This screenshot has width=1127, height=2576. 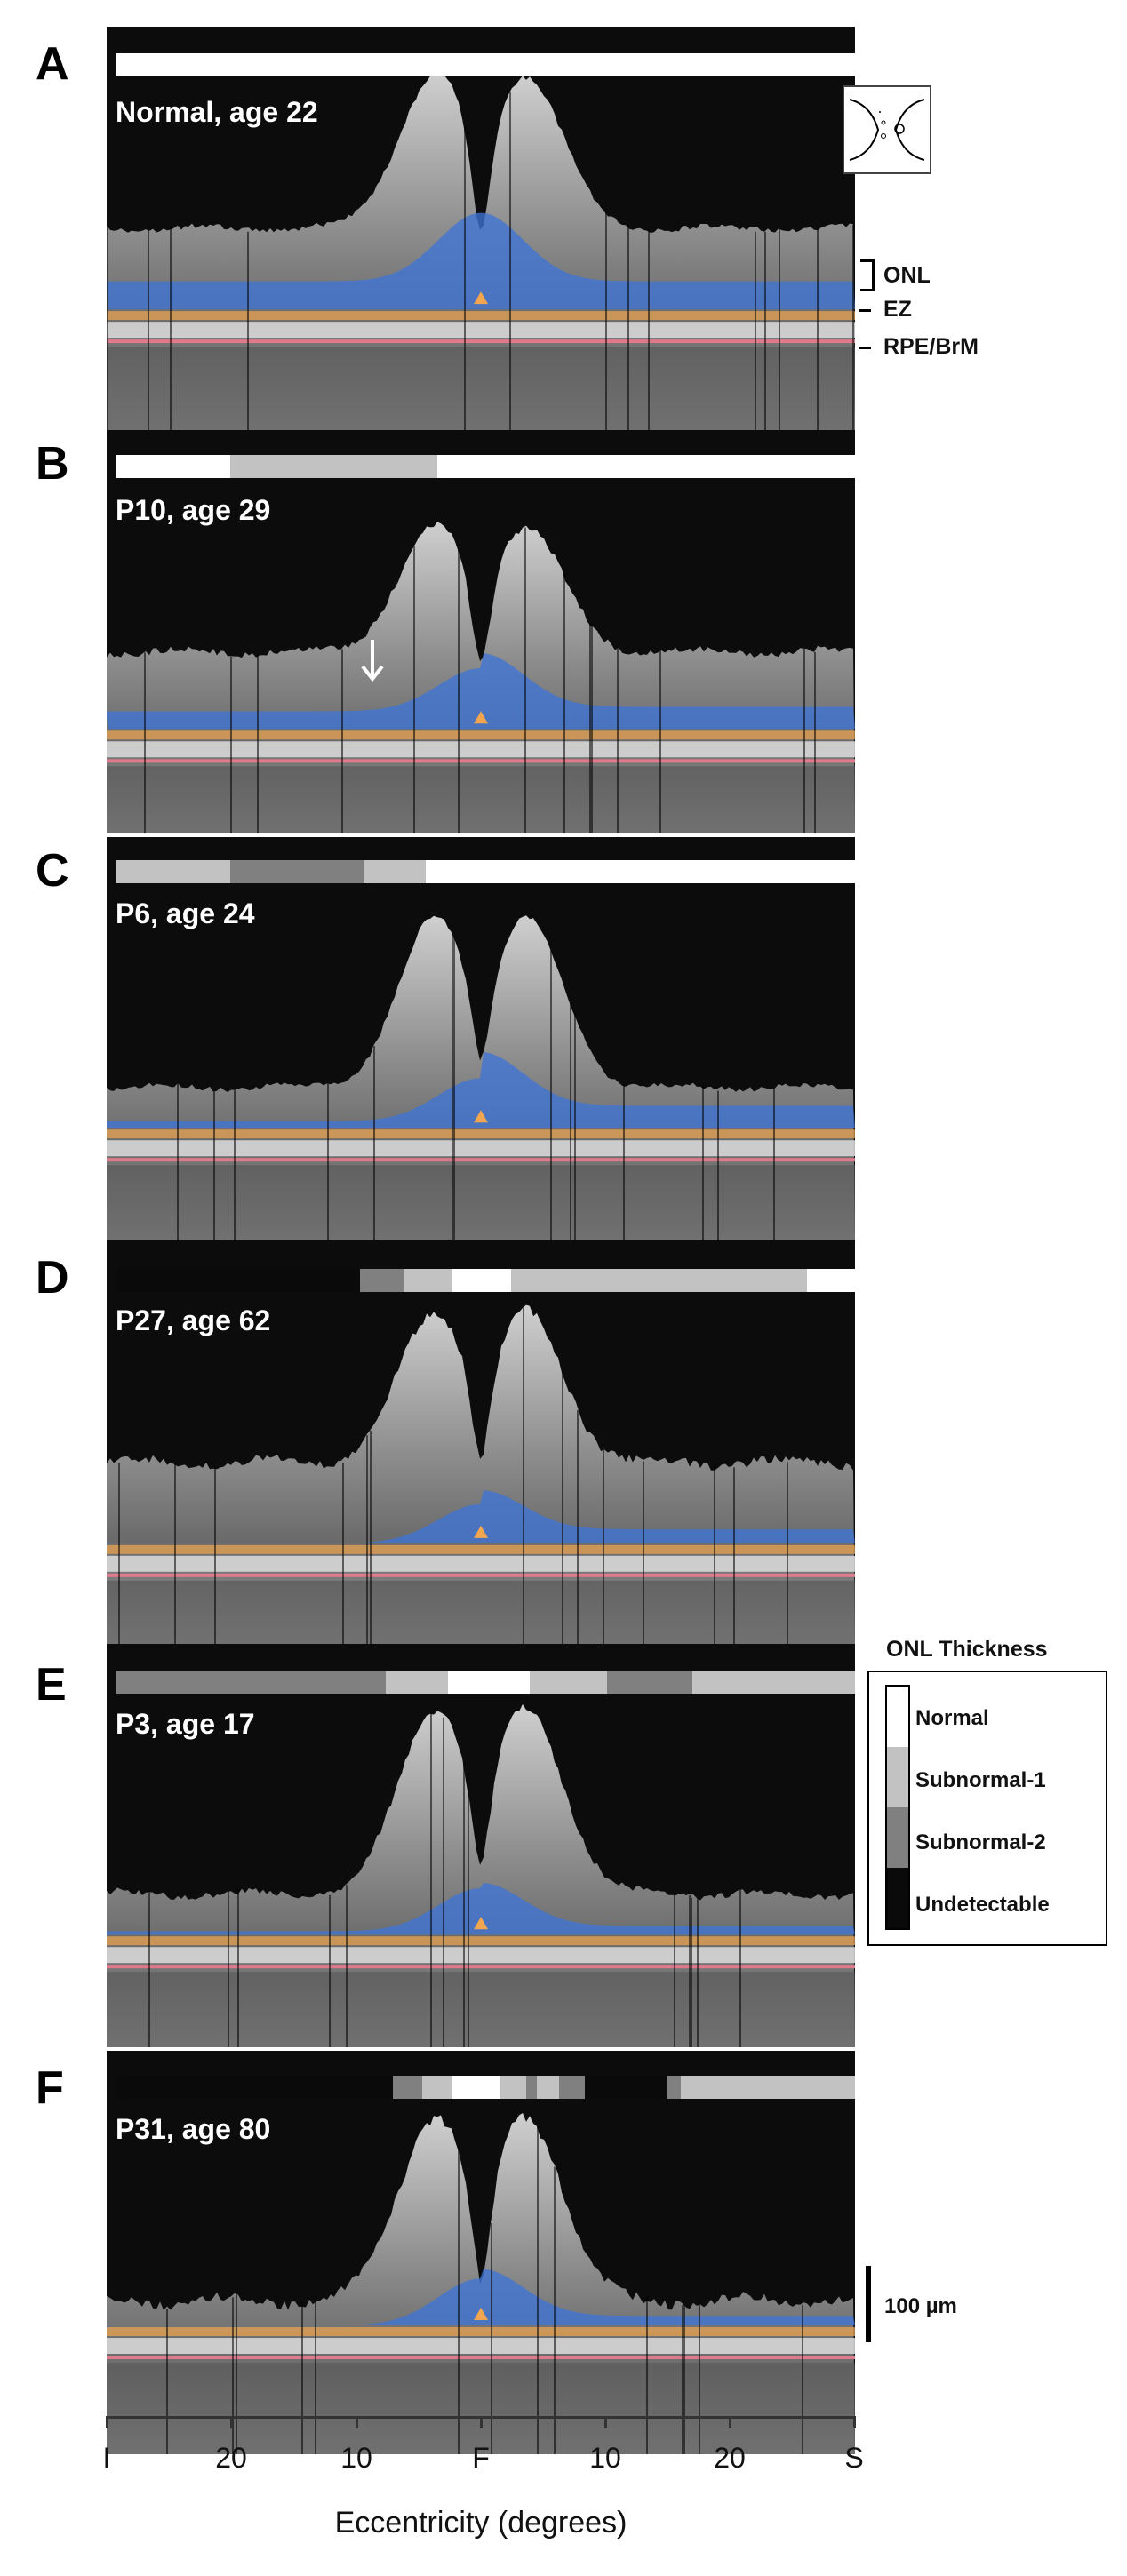 I want to click on panel-label-f: P31, age 80, so click(x=194, y=2129).